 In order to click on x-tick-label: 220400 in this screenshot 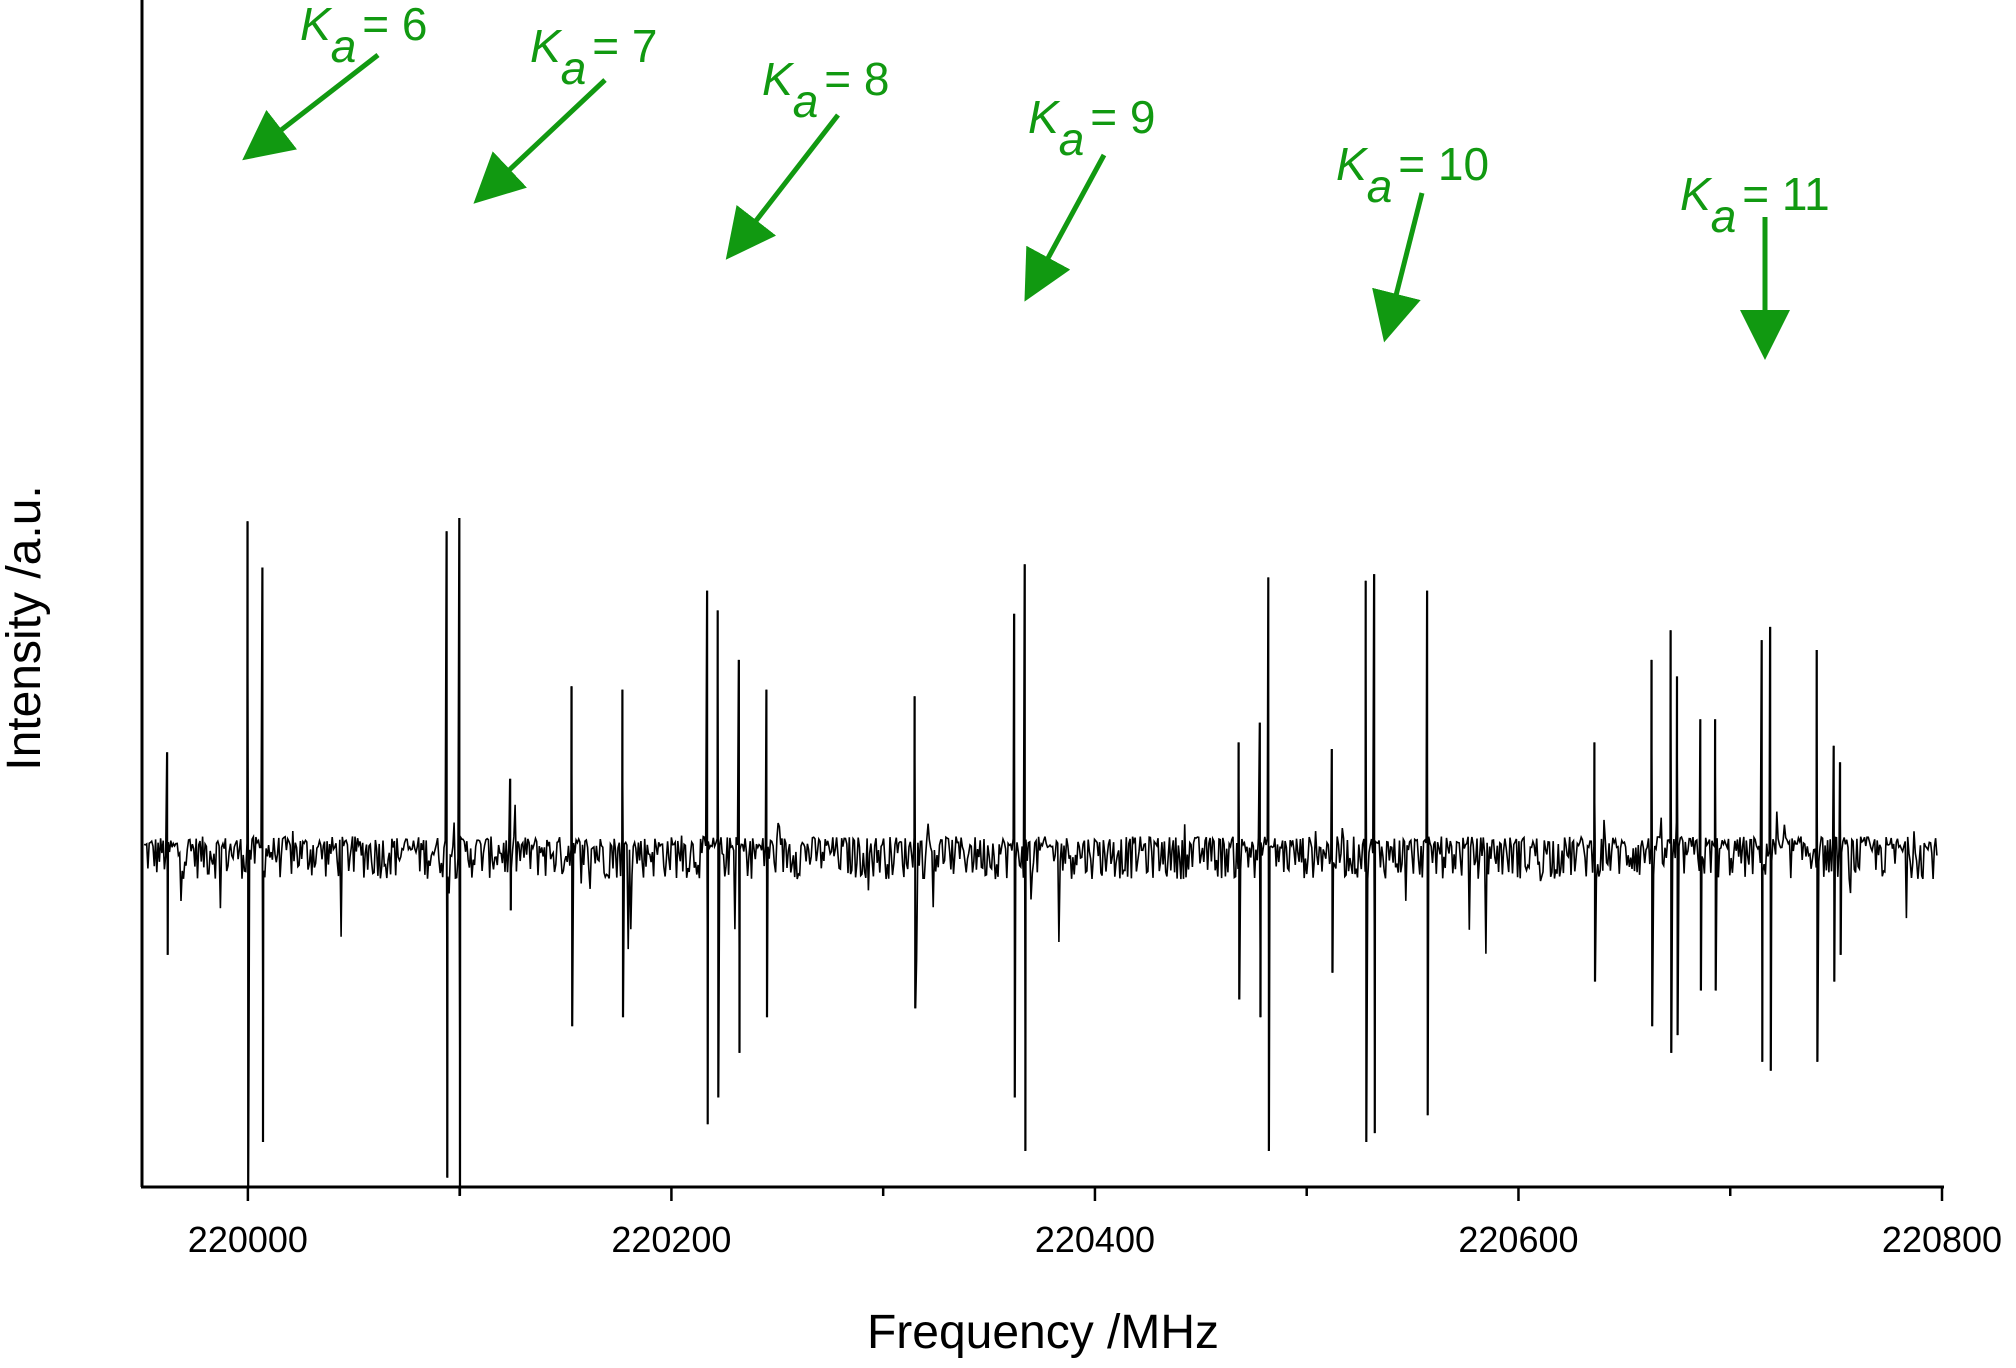, I will do `click(1095, 1239)`.